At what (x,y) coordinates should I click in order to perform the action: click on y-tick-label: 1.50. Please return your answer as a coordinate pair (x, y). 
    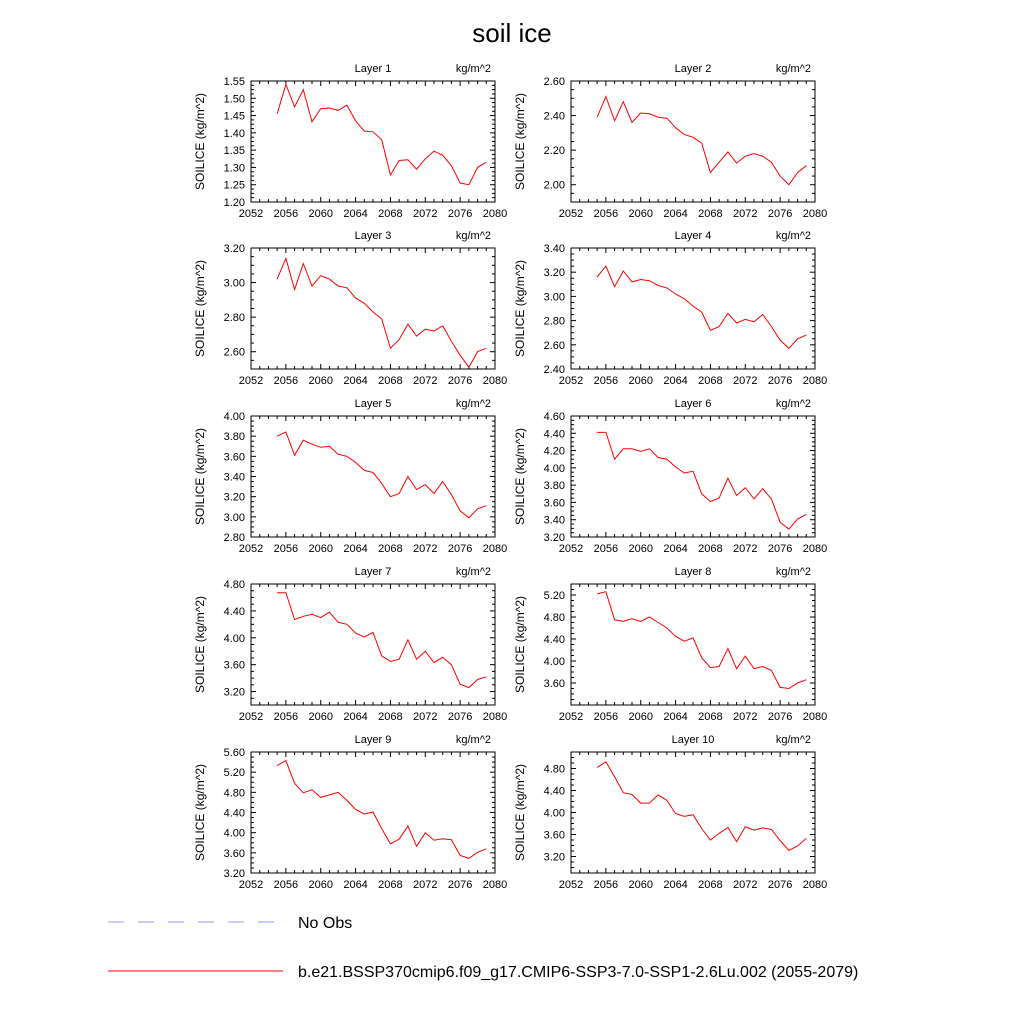
    Looking at the image, I should click on (234, 99).